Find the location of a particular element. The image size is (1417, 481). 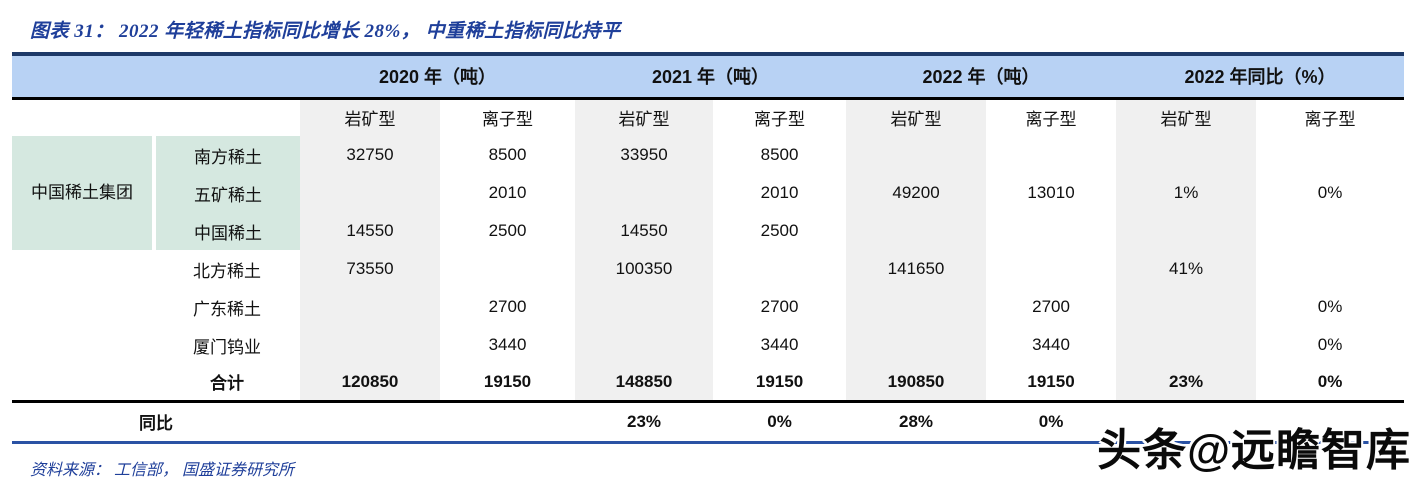

data-cell: 41% is located at coordinates (1186, 269).